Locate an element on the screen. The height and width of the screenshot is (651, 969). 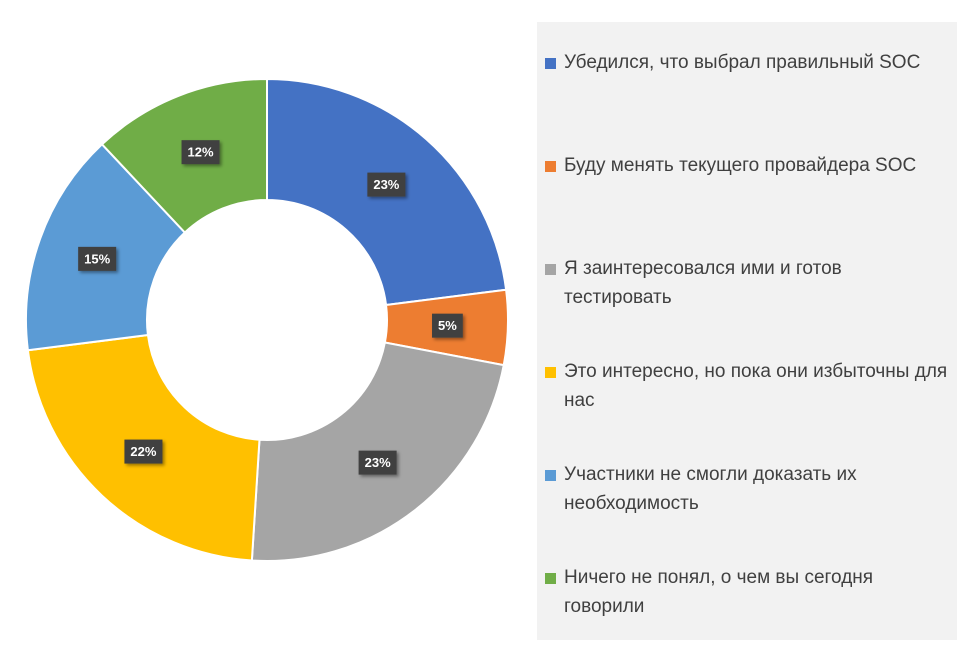
data-label-text: 5% is located at coordinates (447, 325).